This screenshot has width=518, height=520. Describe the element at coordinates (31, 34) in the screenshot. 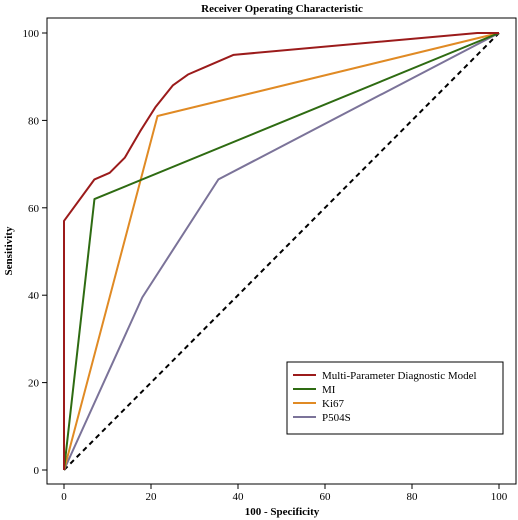

I see `y-tick-label: 100` at that location.